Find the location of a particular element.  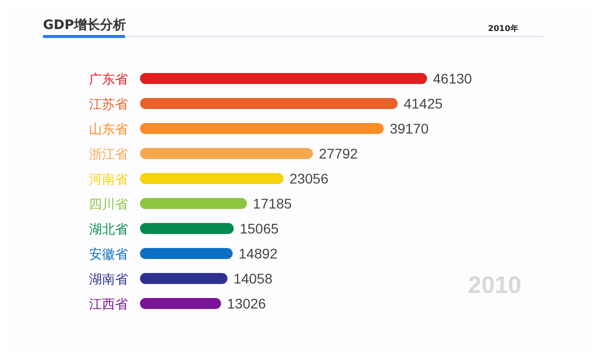

data-label: 39170 is located at coordinates (409, 128).